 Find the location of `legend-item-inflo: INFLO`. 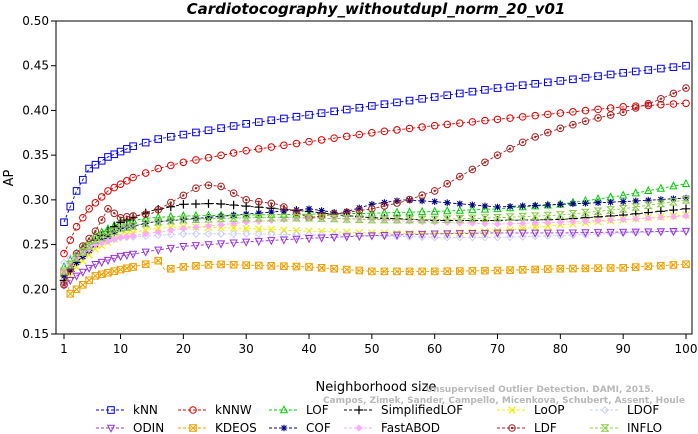

legend-item-inflo: INFLO is located at coordinates (626, 427).